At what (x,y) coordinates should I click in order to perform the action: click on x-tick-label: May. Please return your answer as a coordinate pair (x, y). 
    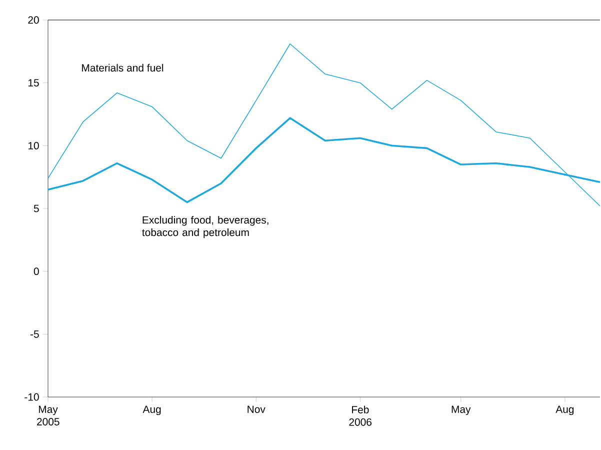
    Looking at the image, I should click on (461, 411).